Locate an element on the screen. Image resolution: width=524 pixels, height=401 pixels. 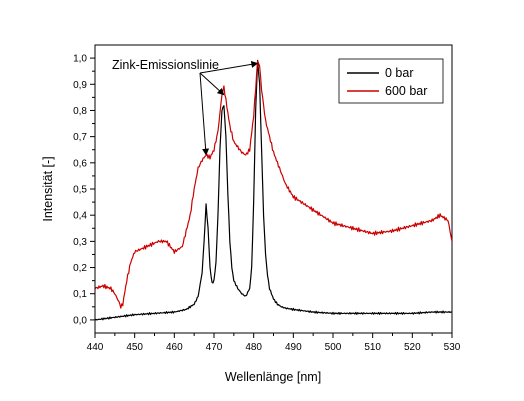
x-tick-label-500: 500 is located at coordinates (333, 347).